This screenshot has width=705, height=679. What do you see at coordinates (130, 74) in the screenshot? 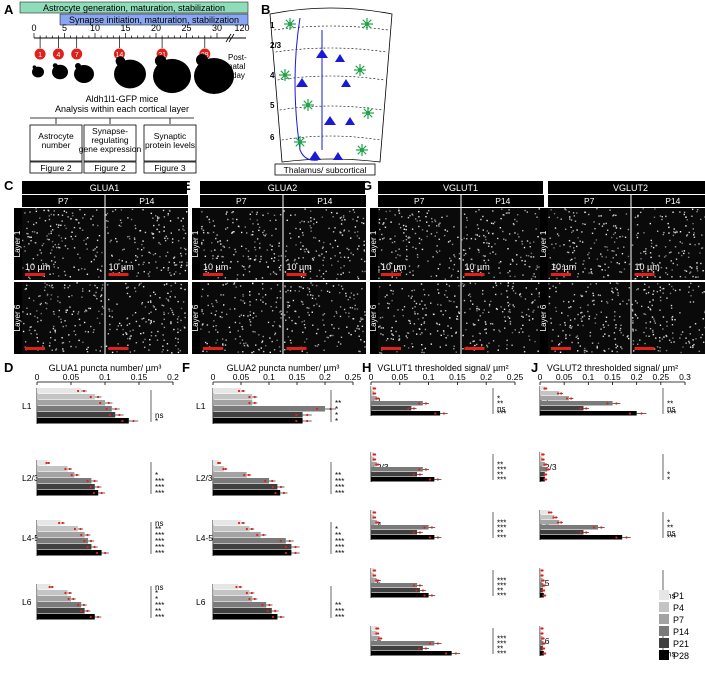
I see `mouse-icon` at bounding box center [130, 74].